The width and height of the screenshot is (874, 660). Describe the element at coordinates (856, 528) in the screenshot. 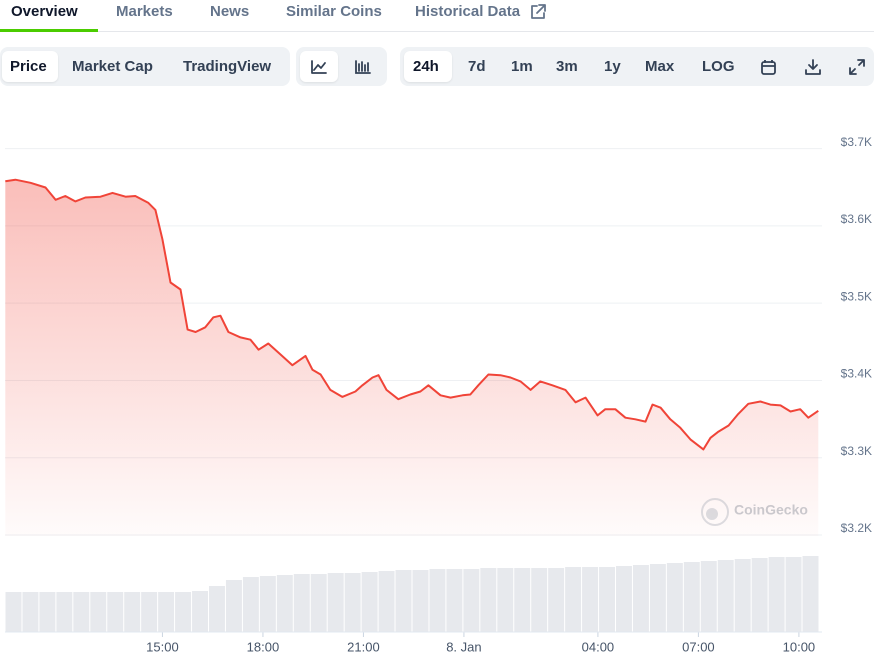

I see `y-tick-label: $3.2K` at that location.